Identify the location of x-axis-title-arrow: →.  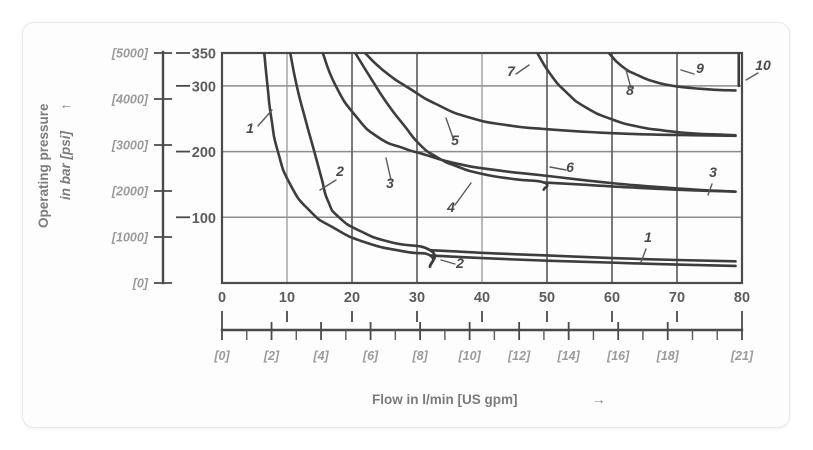
(599, 399).